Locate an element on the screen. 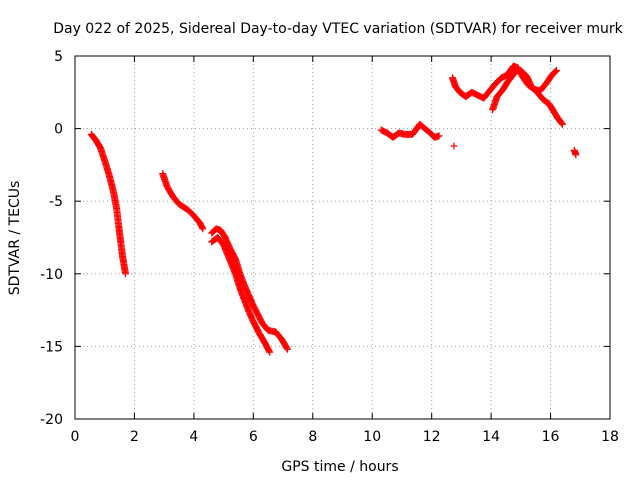 The height and width of the screenshot is (480, 640). y-tick-label: -10 is located at coordinates (51, 275).